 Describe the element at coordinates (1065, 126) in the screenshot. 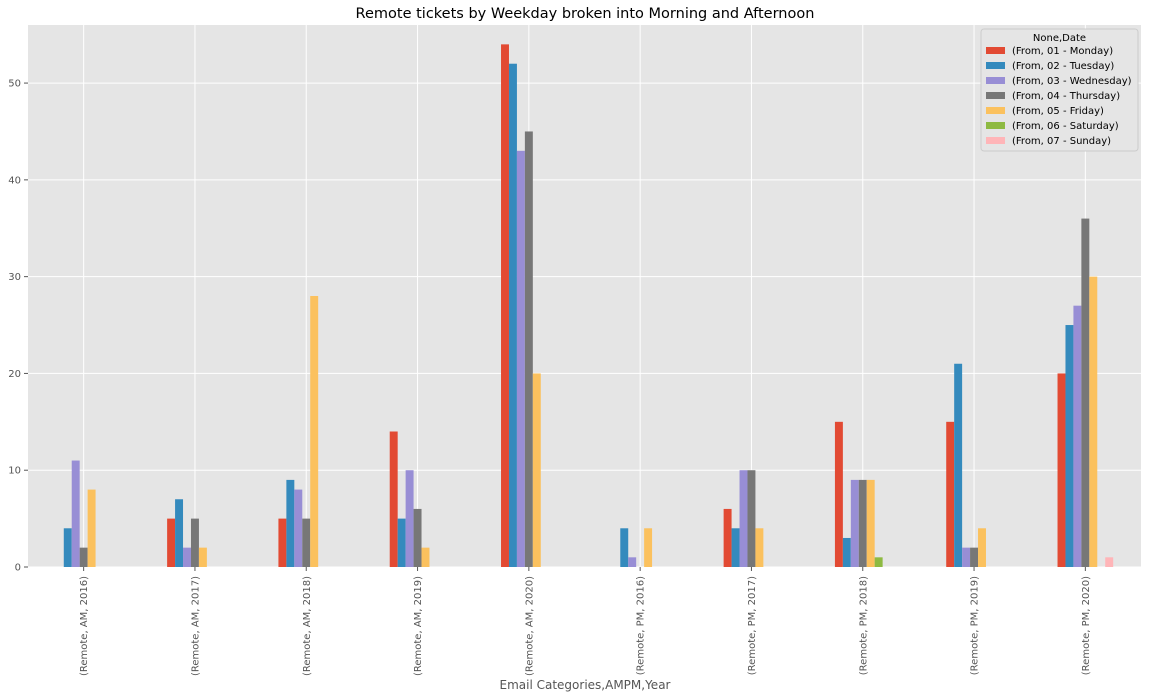

I see `legend-label: (From, 06 - Saturday)` at that location.